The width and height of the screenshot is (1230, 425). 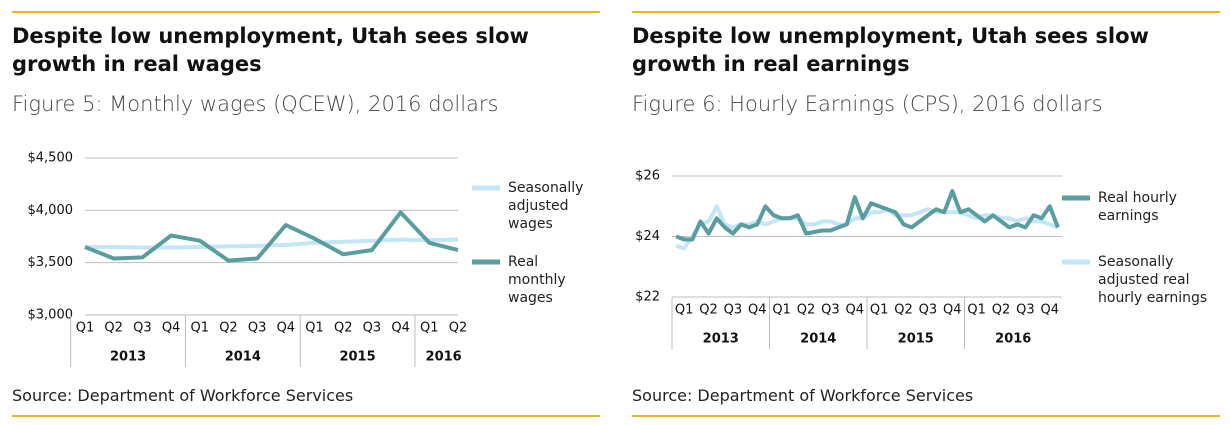 What do you see at coordinates (537, 280) in the screenshot?
I see `legend-label: Real monthly wages` at bounding box center [537, 280].